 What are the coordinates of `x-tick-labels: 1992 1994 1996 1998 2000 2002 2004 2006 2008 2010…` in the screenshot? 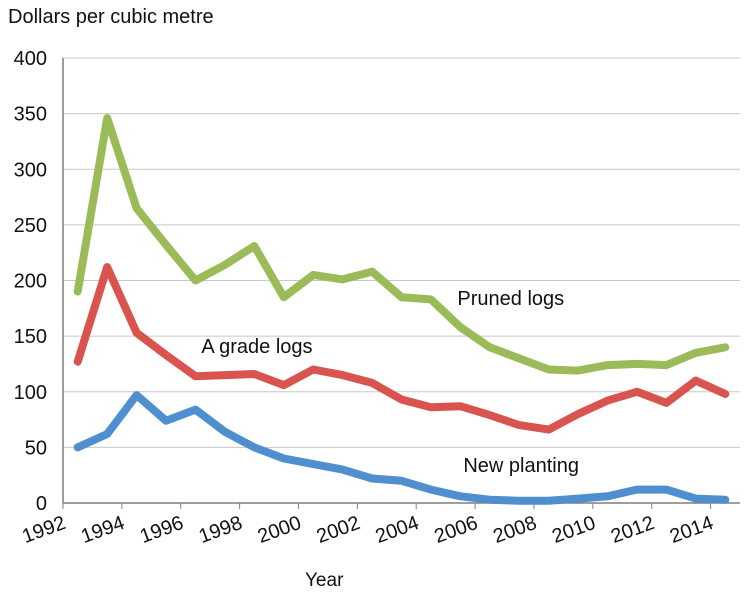 It's located at (367, 530).